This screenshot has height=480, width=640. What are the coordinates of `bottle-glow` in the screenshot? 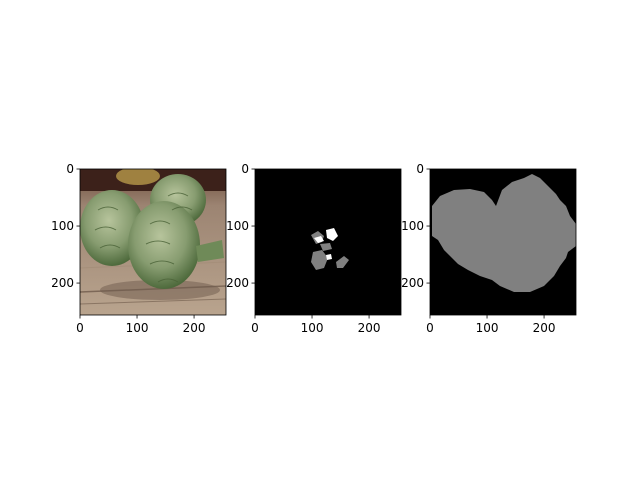 It's located at (138, 177).